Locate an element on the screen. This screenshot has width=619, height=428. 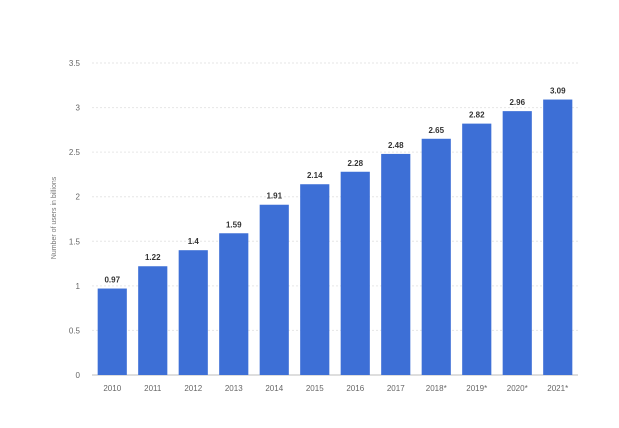
y-axis-label: Number of users in billions is located at coordinates (54, 217).